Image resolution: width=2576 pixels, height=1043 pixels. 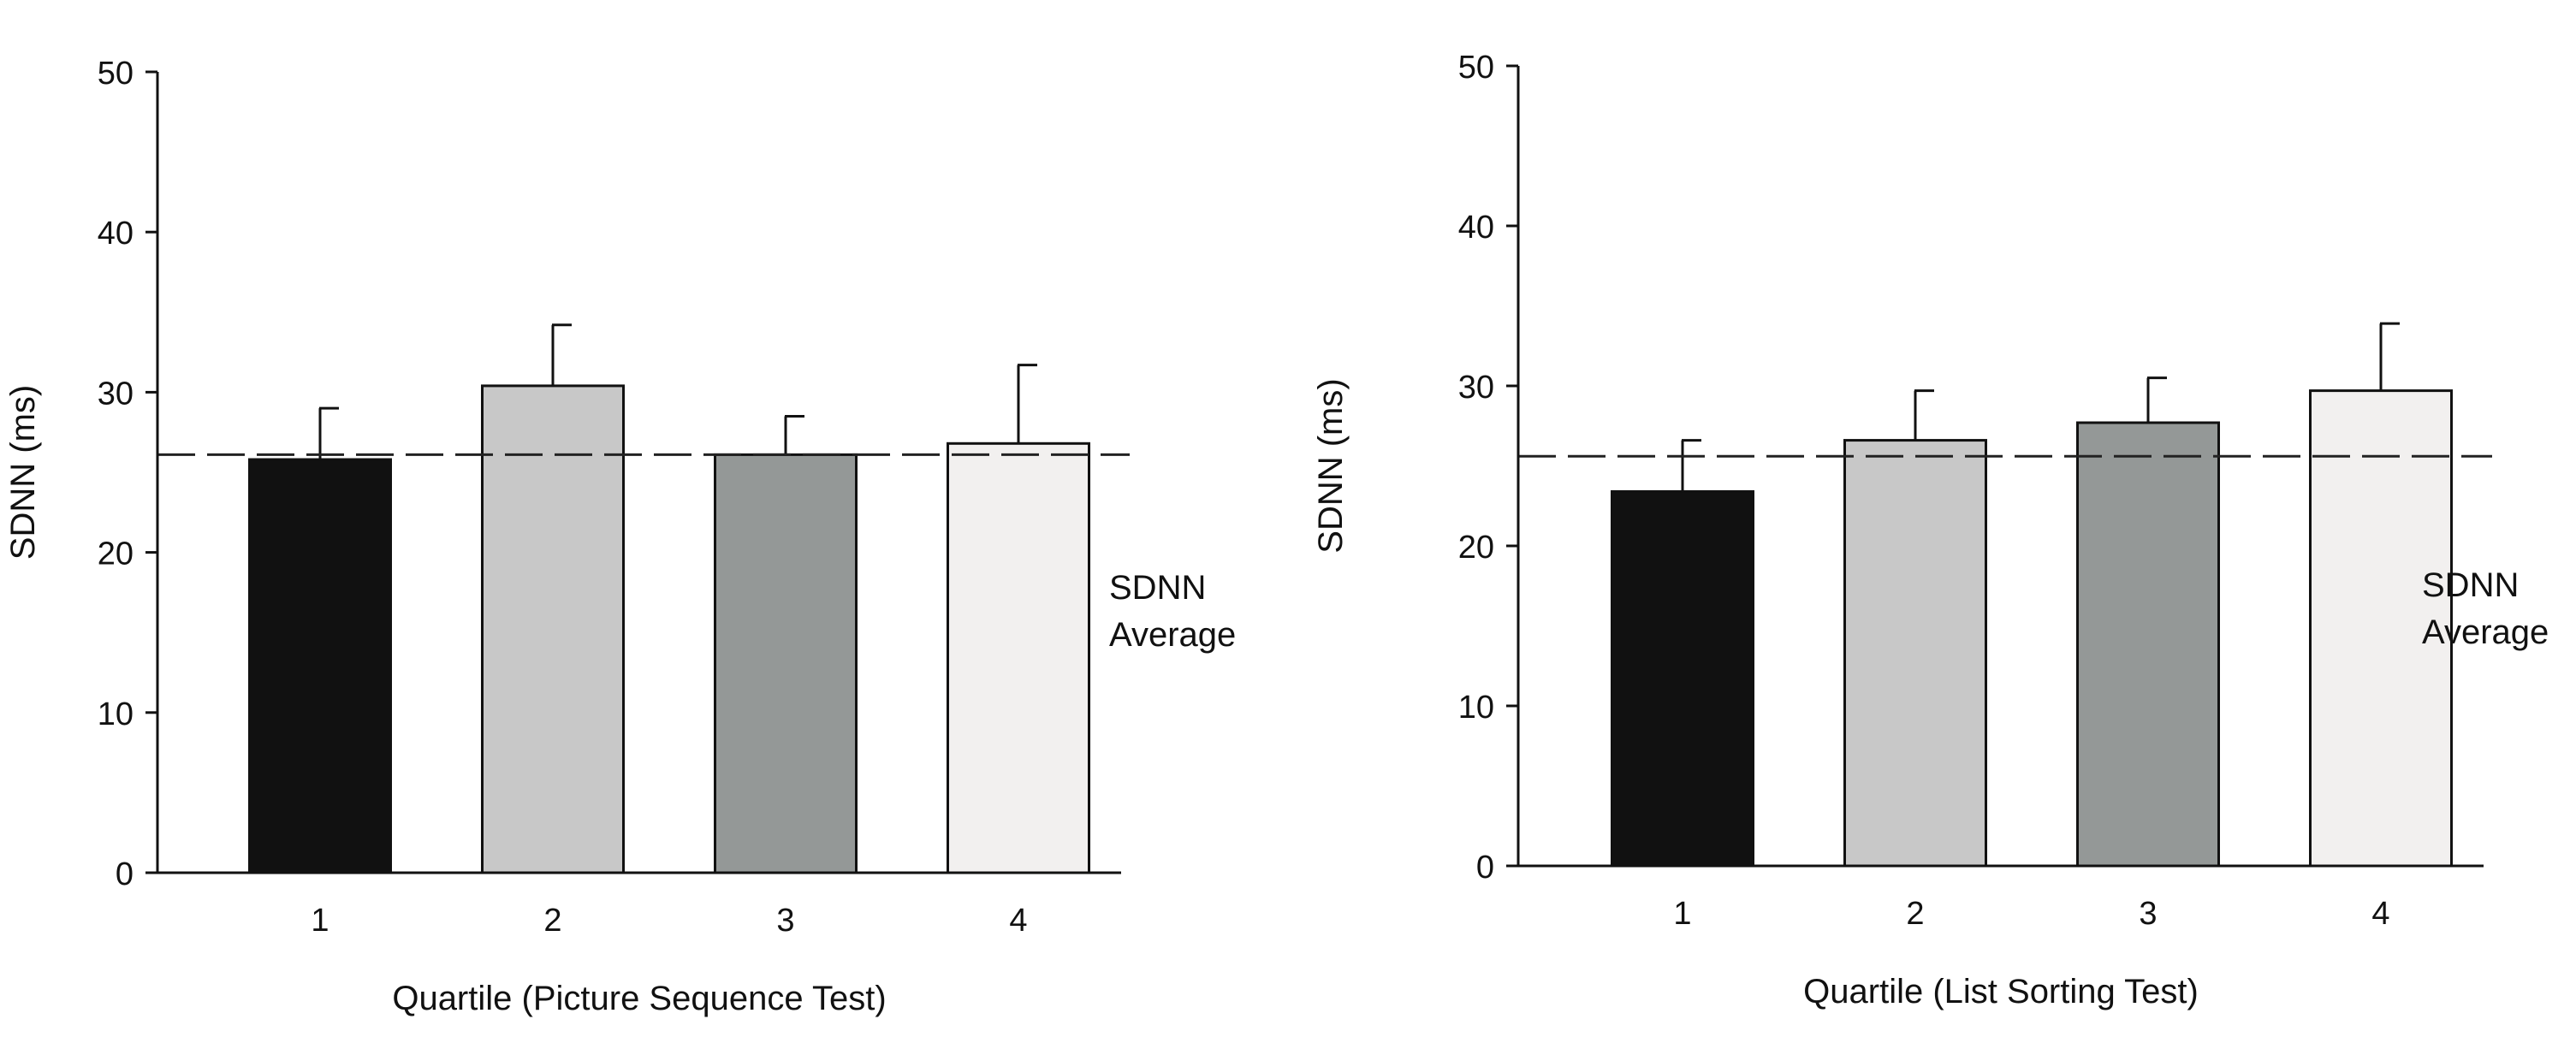 I want to click on x-axis-title: Quartile (Picture Sequence Test), so click(x=639, y=998).